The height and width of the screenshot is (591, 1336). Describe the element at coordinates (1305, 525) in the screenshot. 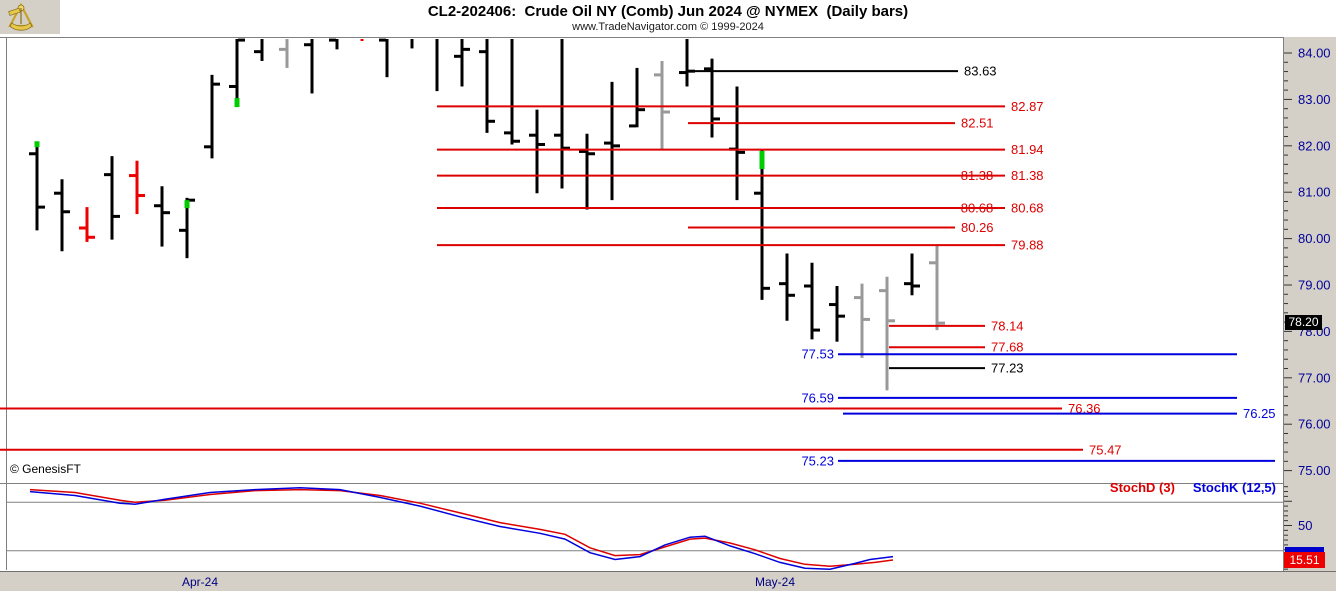

I see `stoch-axis-label: 50` at that location.